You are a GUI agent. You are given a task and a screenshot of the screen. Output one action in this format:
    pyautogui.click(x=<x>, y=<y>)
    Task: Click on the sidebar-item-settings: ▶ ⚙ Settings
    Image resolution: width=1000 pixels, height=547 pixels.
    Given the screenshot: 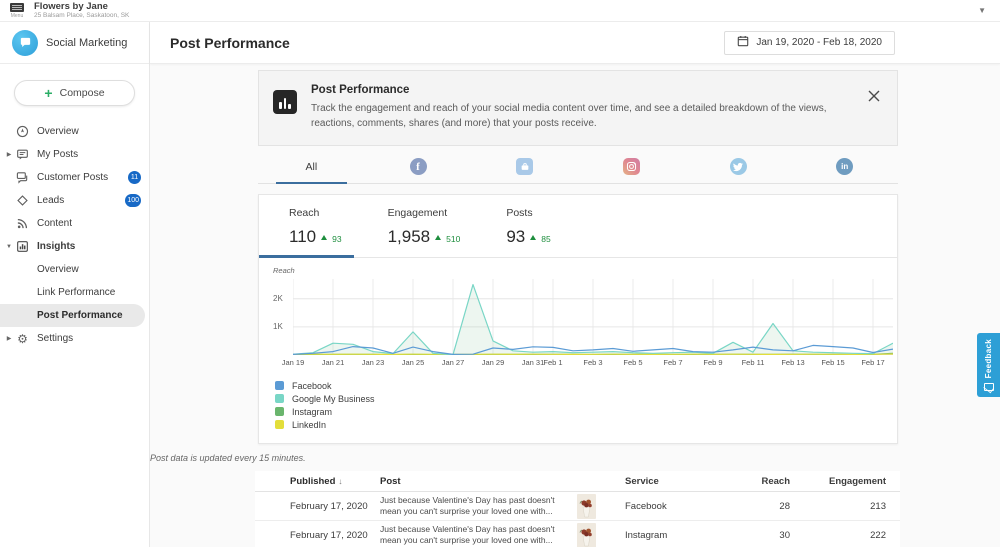 What is the action you would take?
    pyautogui.click(x=74, y=338)
    